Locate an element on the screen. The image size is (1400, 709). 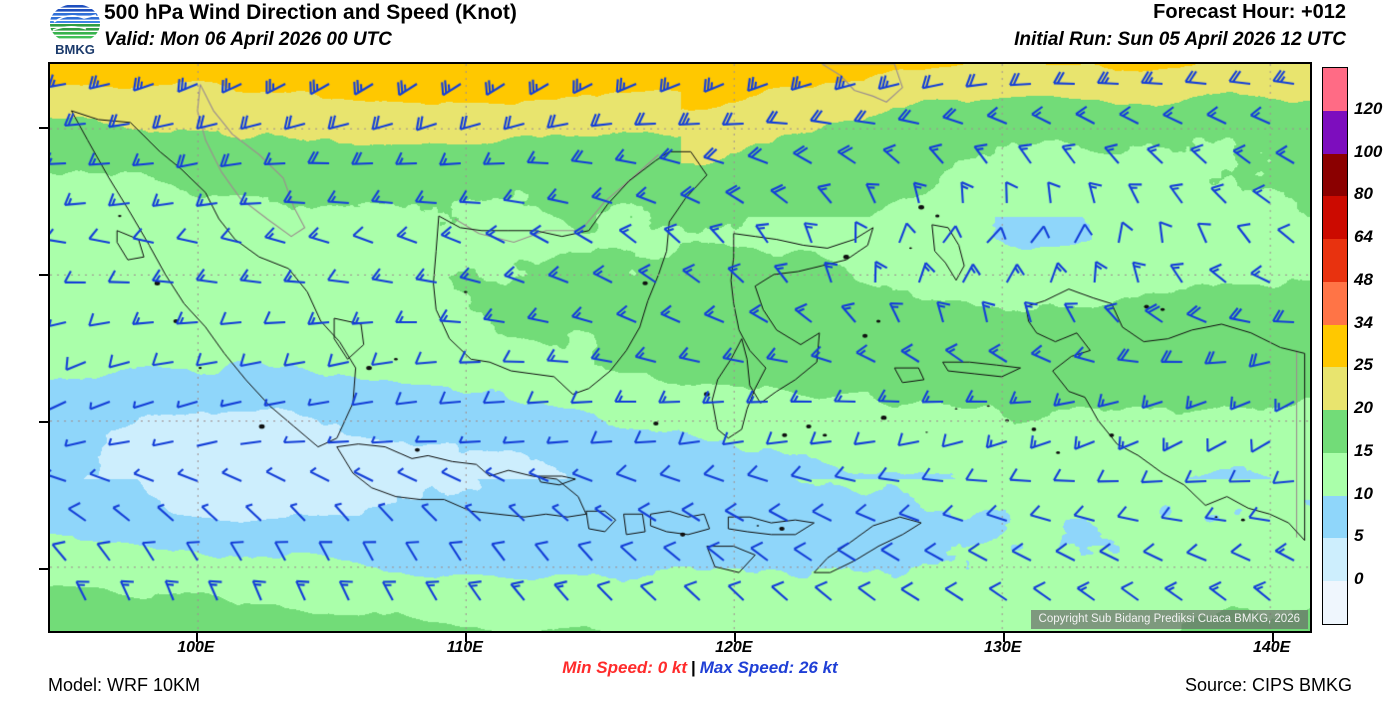
bmkg-logo: BMKG is located at coordinates (75, 30).